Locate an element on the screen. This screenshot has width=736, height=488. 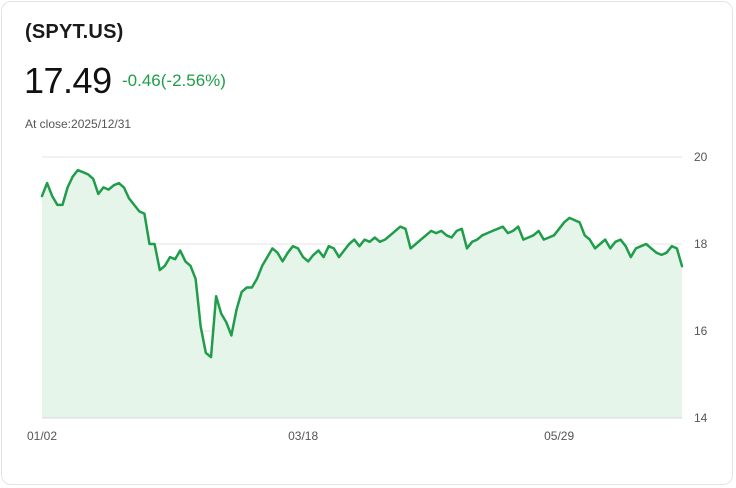
y-tick-label: 14 is located at coordinates (701, 418).